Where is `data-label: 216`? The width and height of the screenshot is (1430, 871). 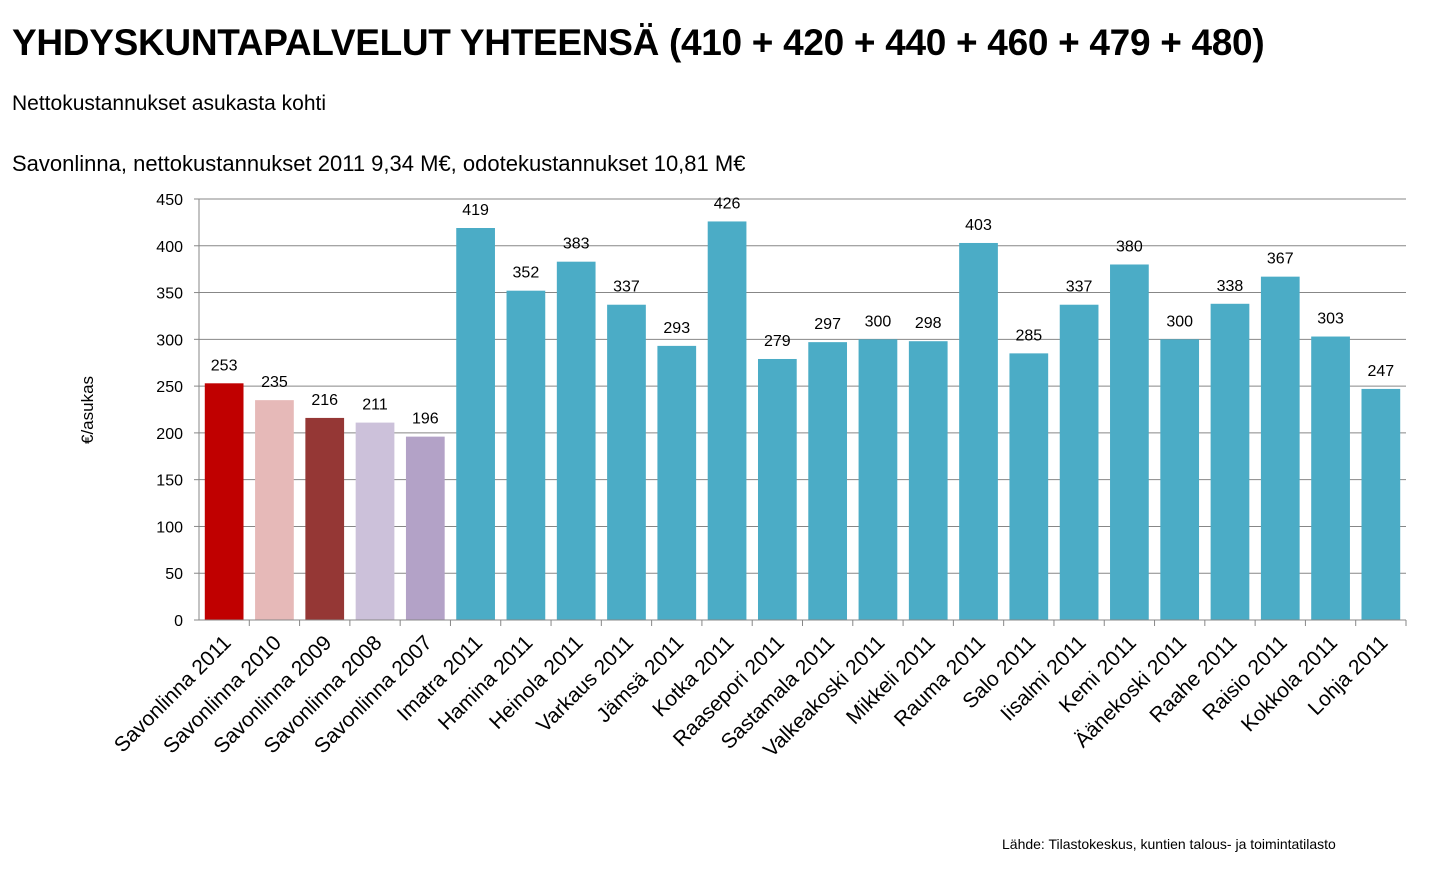 data-label: 216 is located at coordinates (324, 400).